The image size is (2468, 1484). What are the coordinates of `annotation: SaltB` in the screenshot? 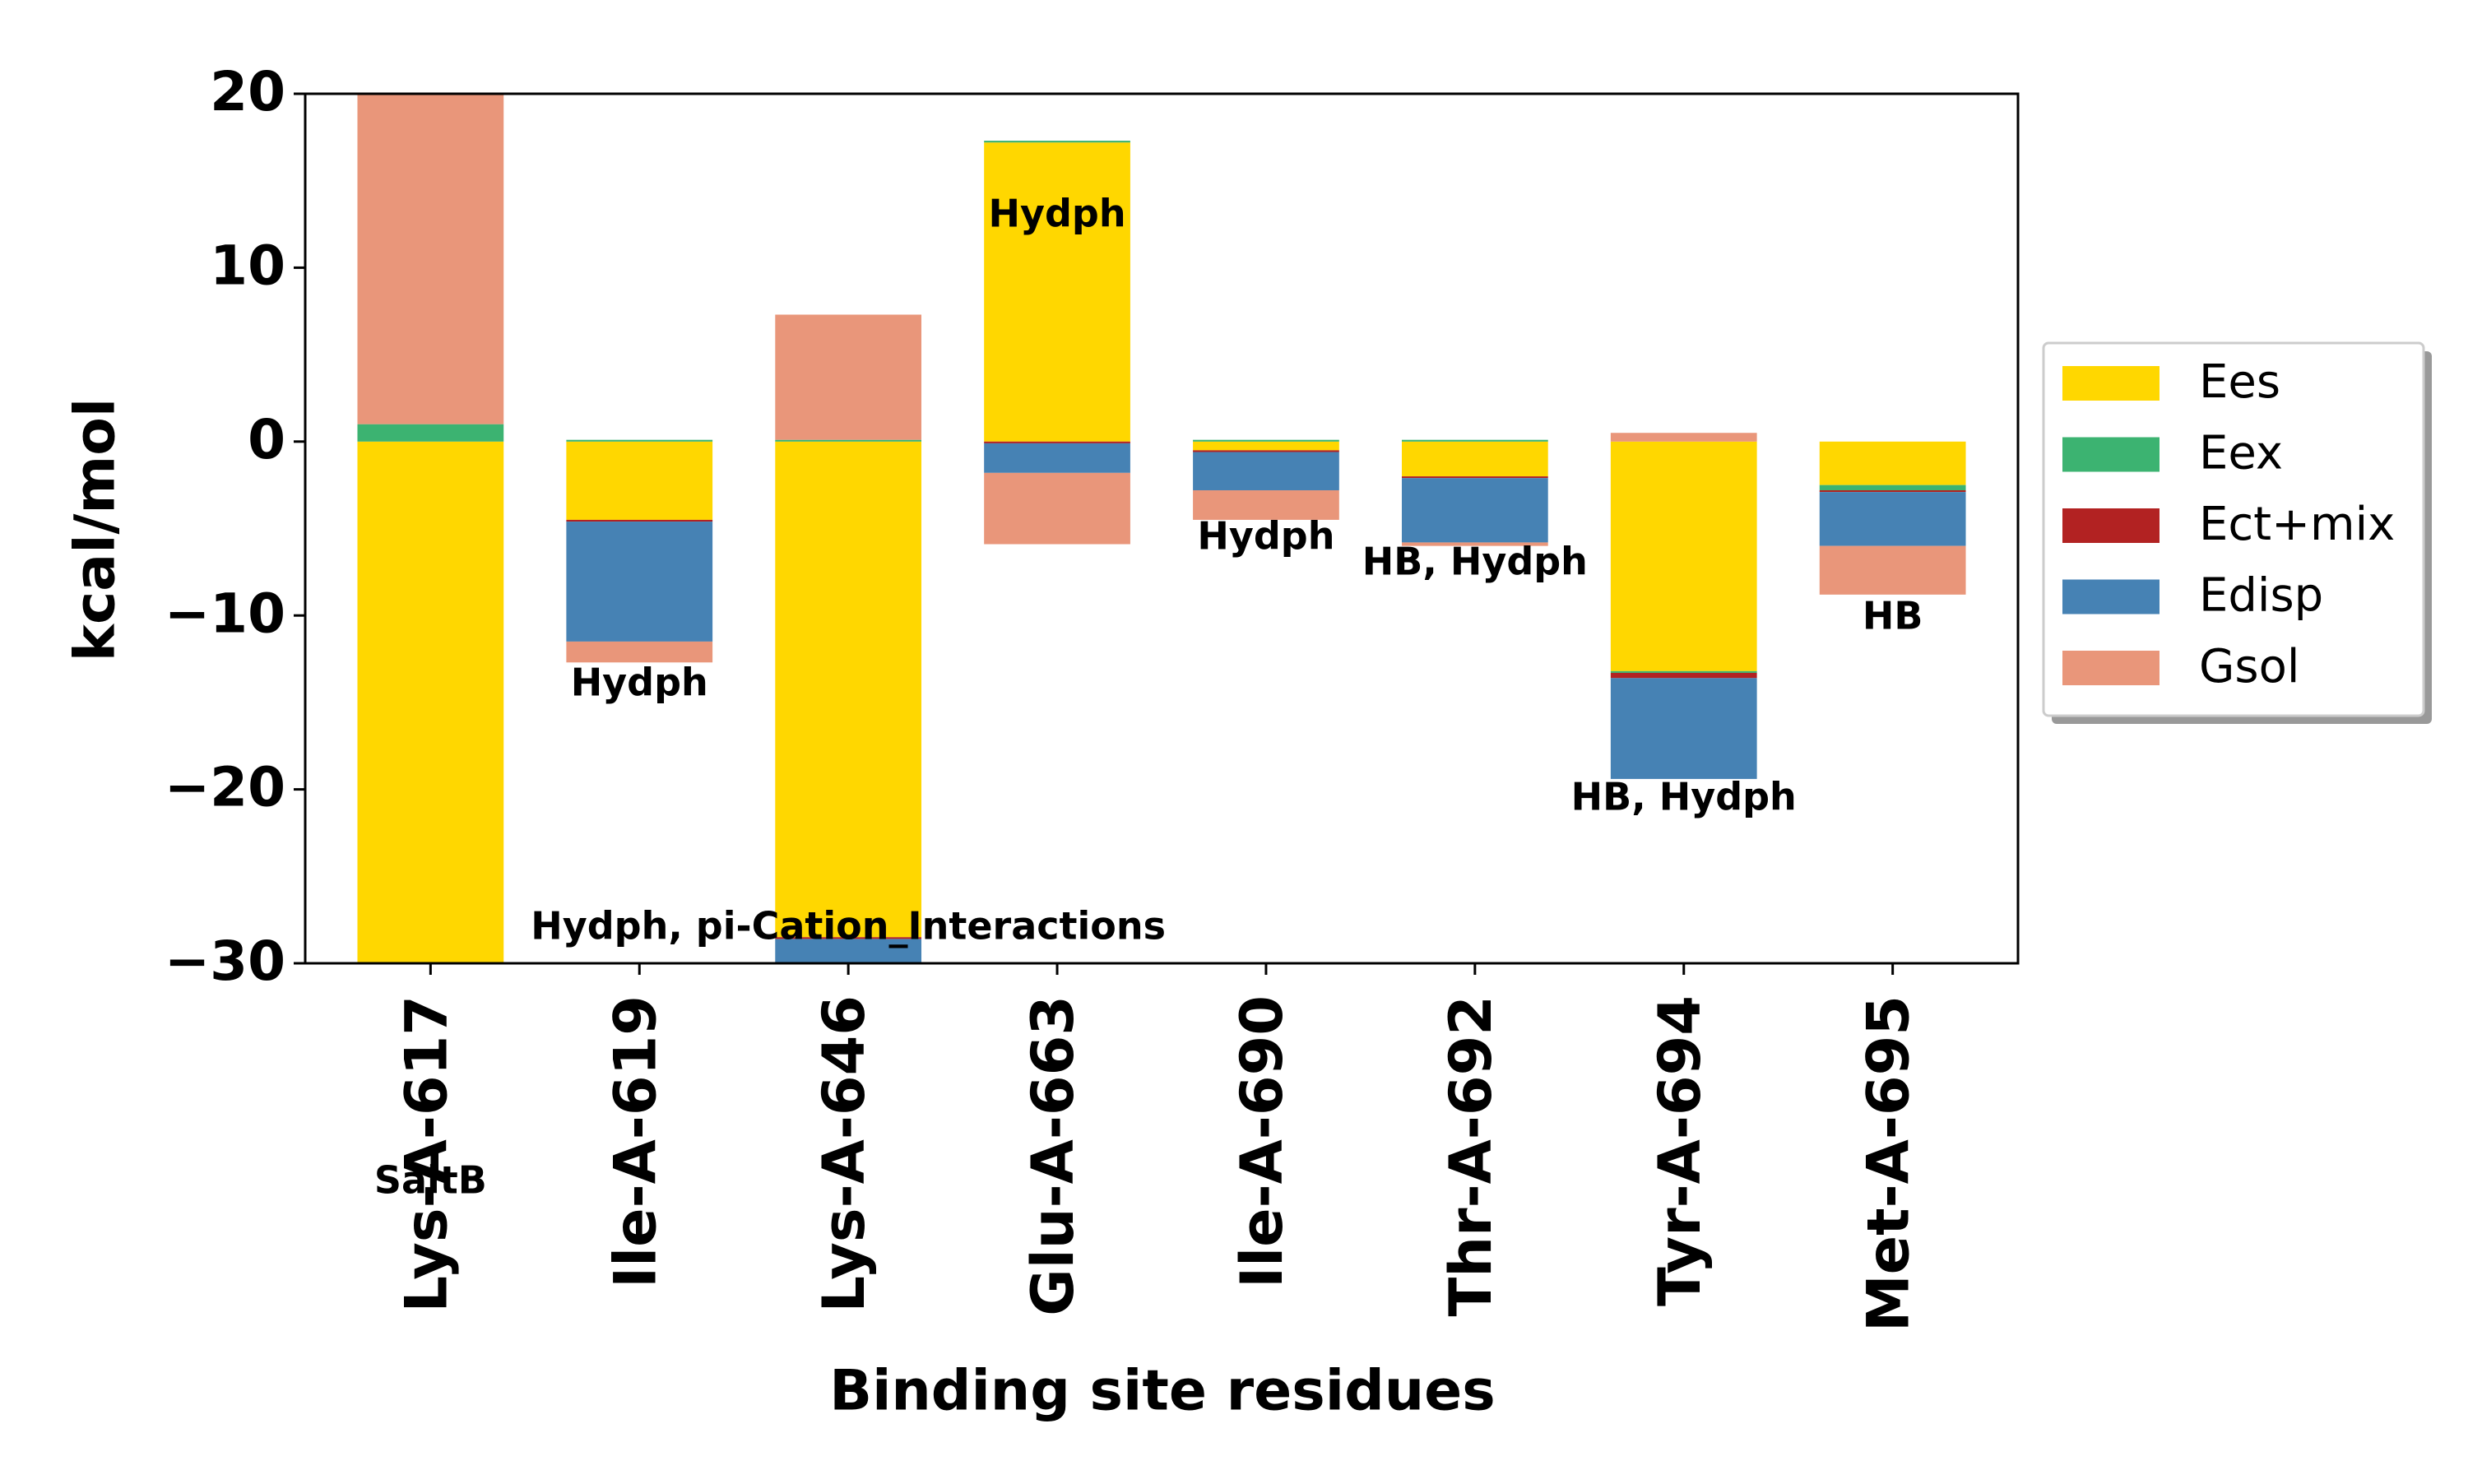 It's located at (430, 1180).